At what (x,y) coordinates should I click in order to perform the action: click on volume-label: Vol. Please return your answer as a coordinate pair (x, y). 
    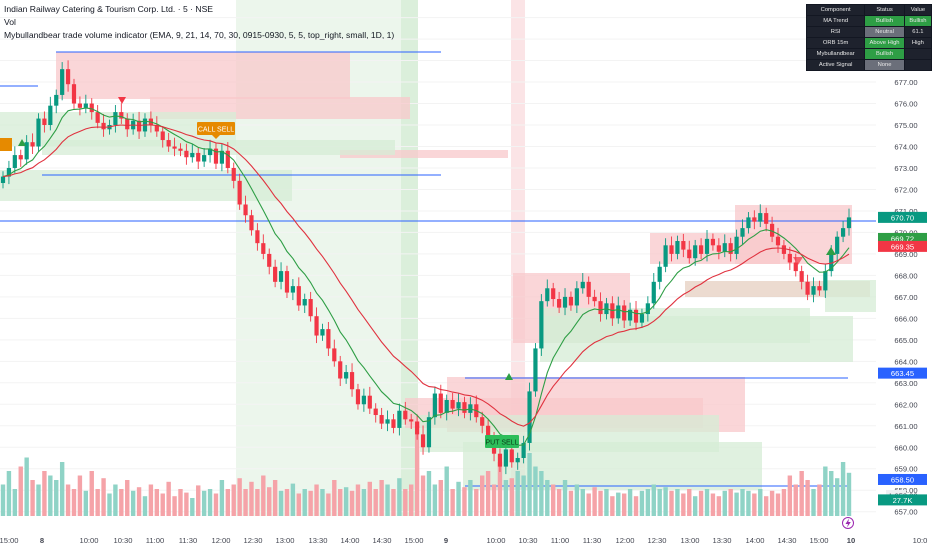
    Looking at the image, I should click on (10, 22).